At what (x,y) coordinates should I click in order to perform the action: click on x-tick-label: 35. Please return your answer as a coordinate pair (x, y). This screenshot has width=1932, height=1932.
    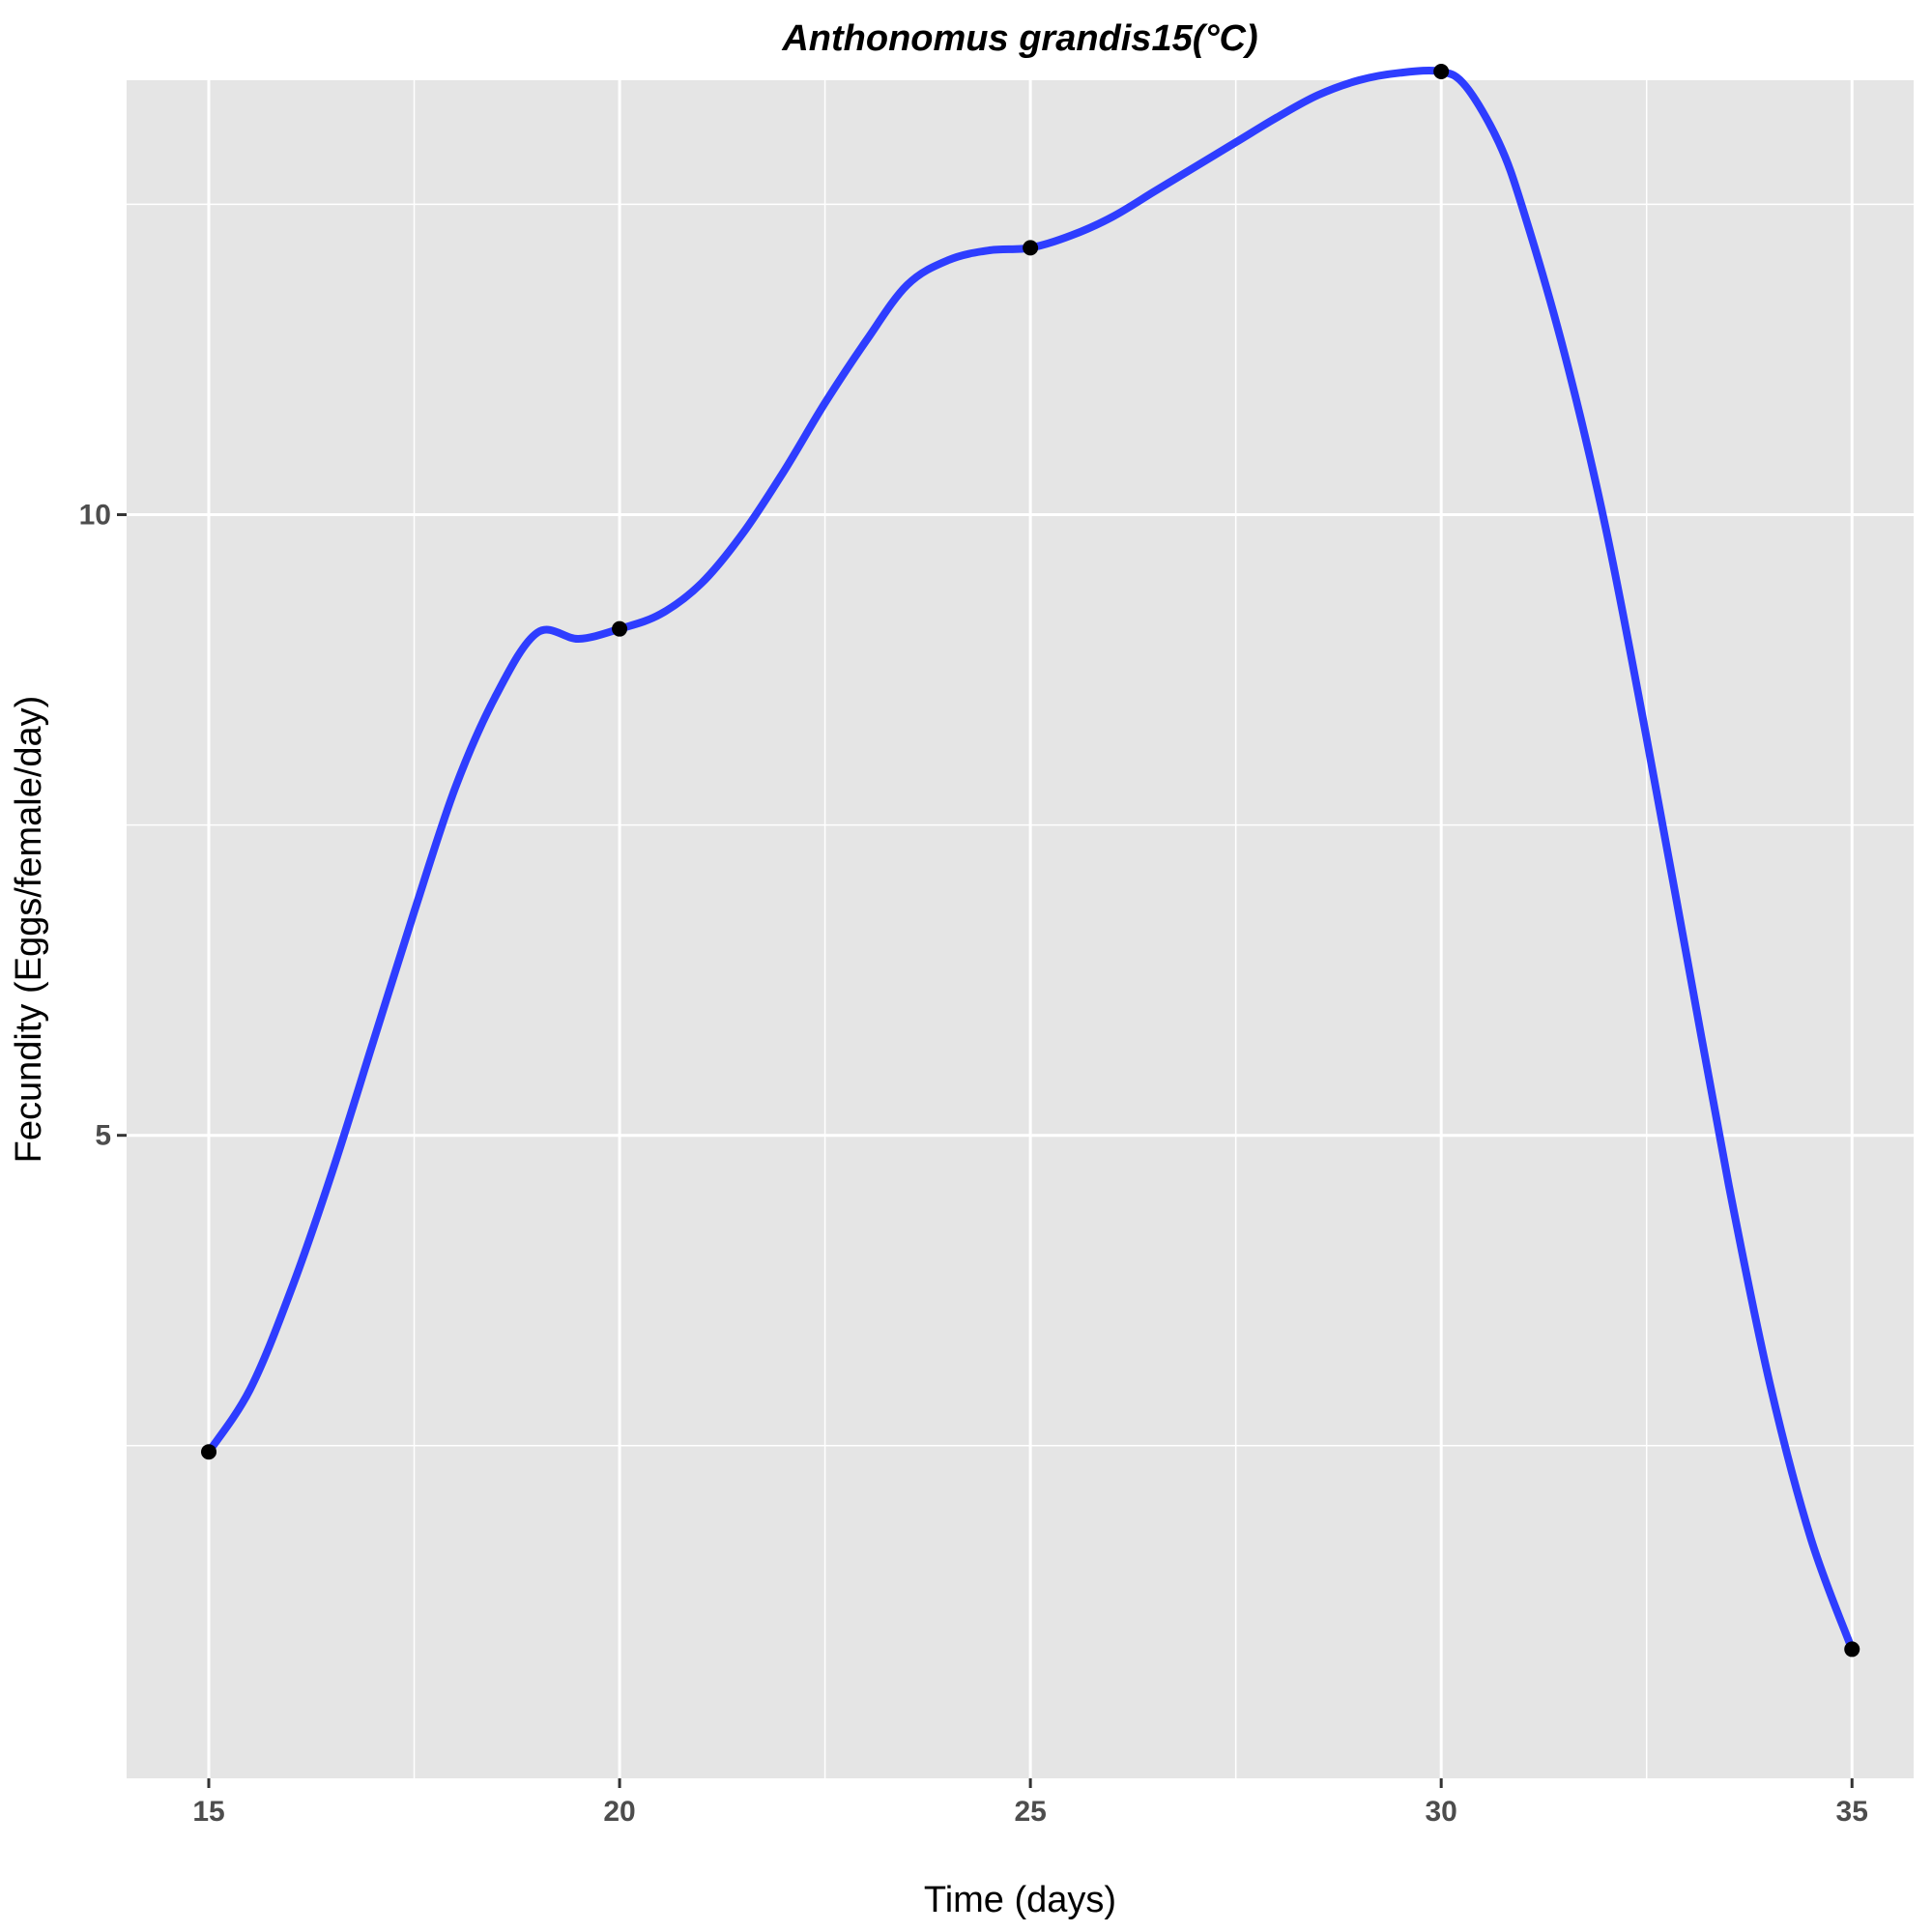
    Looking at the image, I should click on (1852, 1812).